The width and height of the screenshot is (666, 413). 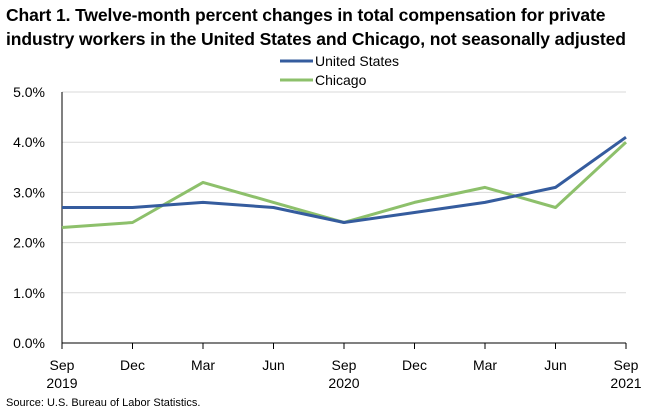 I want to click on y-tick-label: 1.0%, so click(x=29, y=293).